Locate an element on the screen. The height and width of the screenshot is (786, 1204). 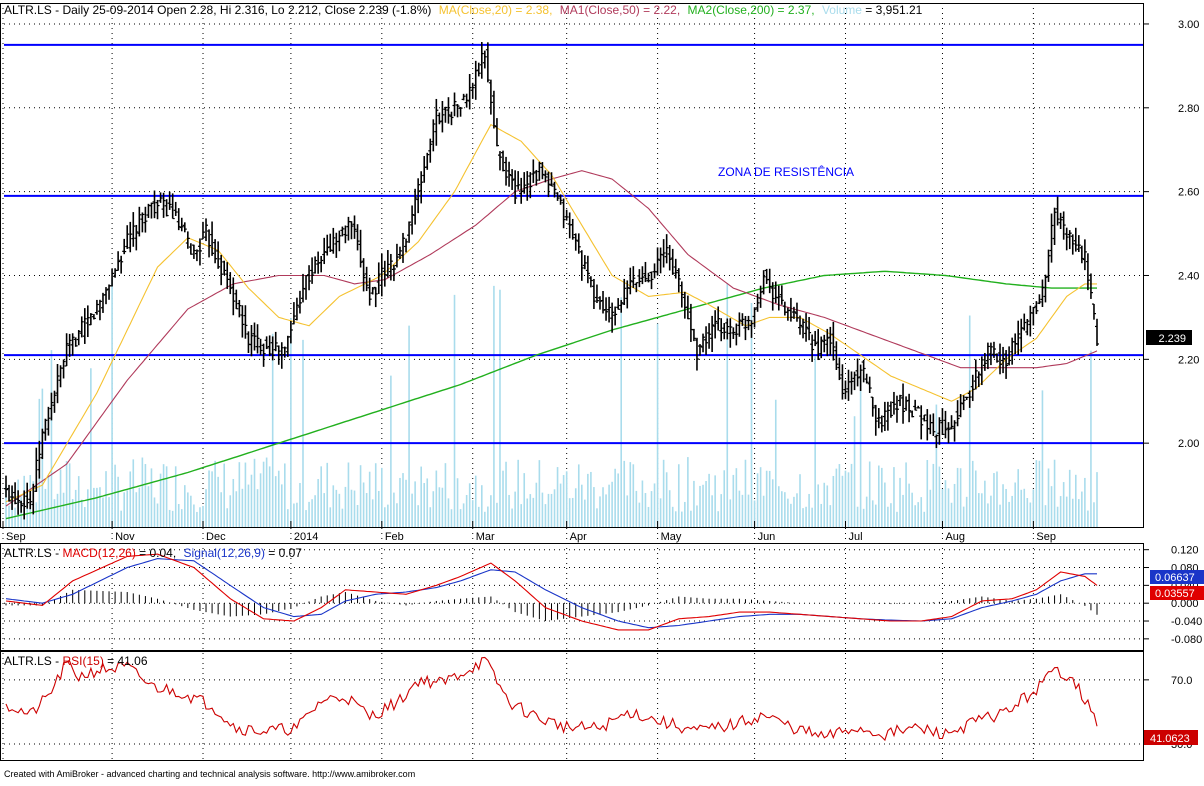
rsi-line is located at coordinates (551, 699).